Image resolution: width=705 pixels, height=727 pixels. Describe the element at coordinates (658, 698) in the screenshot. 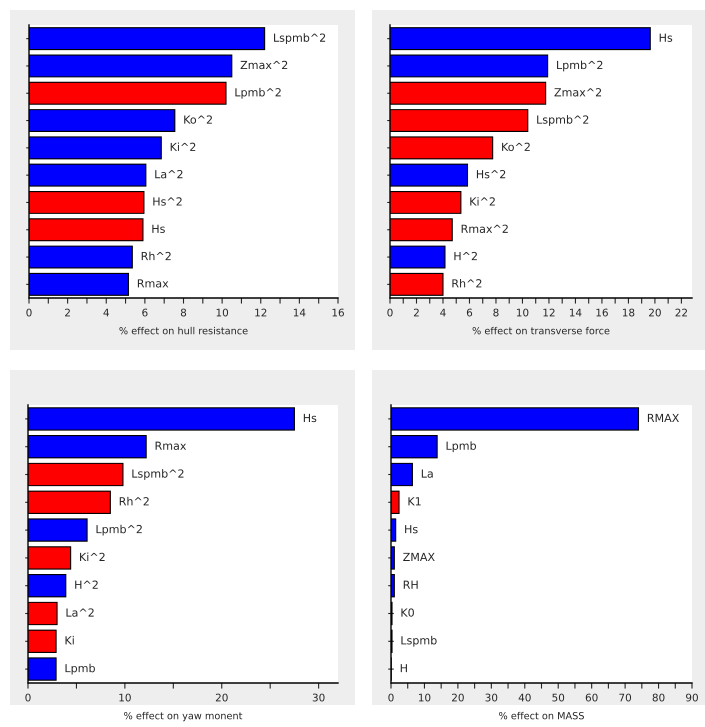

I see `x-tick-label: 80` at that location.